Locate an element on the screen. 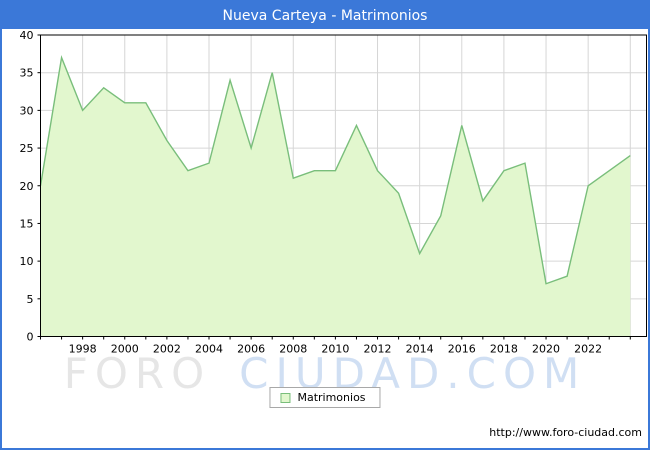 The image size is (650, 450). x-tick-label: 2018 is located at coordinates (504, 349).